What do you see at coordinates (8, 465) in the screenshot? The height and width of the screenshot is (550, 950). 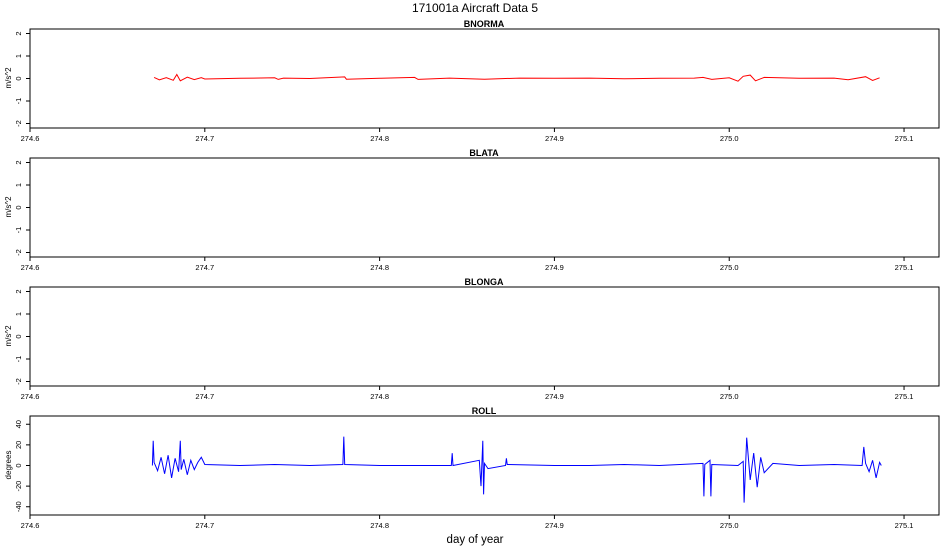 I see `y-axis-label: degrees` at bounding box center [8, 465].